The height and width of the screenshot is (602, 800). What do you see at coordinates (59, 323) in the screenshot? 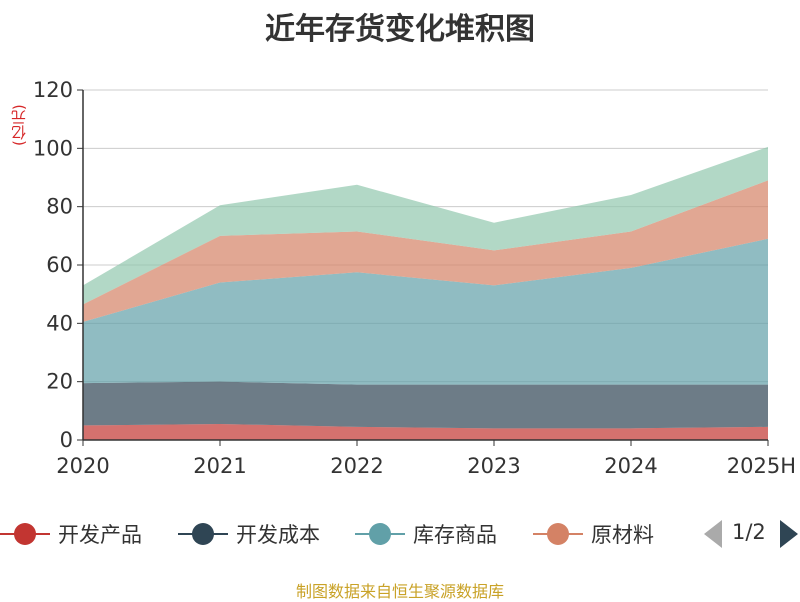
I see `y-tick-label-2: 40` at bounding box center [59, 323].